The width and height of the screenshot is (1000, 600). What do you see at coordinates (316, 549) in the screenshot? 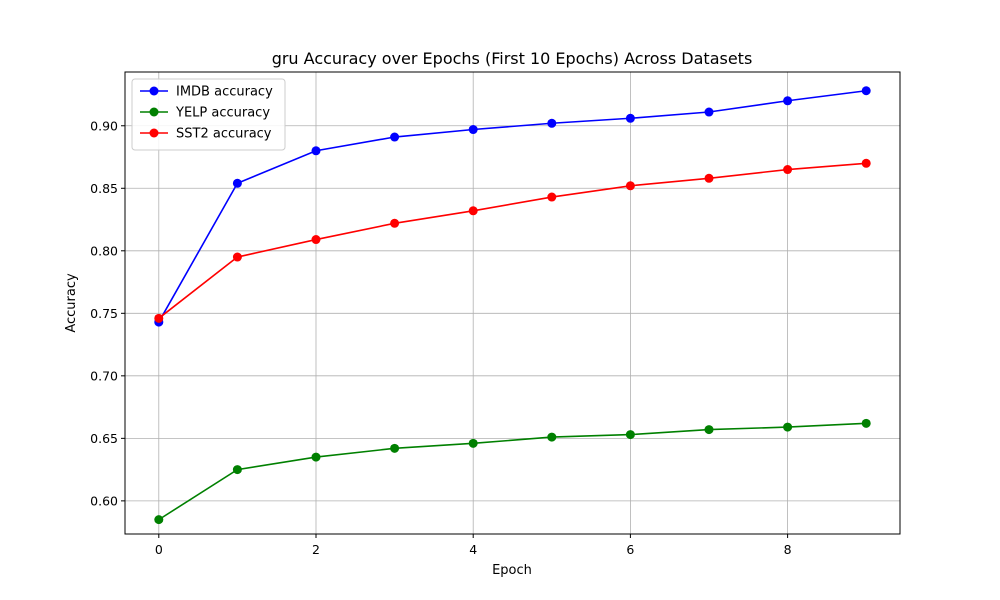
I see `x-tick-label: 2` at bounding box center [316, 549].